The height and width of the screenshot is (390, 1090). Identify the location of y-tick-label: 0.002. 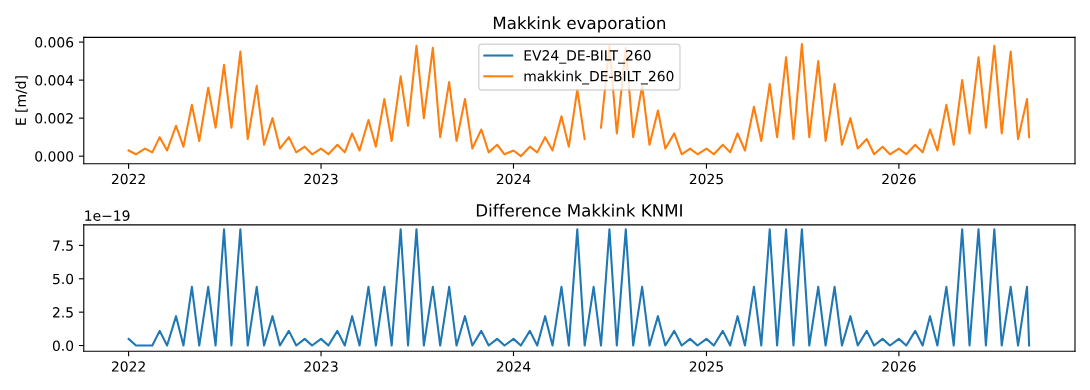
(54, 118).